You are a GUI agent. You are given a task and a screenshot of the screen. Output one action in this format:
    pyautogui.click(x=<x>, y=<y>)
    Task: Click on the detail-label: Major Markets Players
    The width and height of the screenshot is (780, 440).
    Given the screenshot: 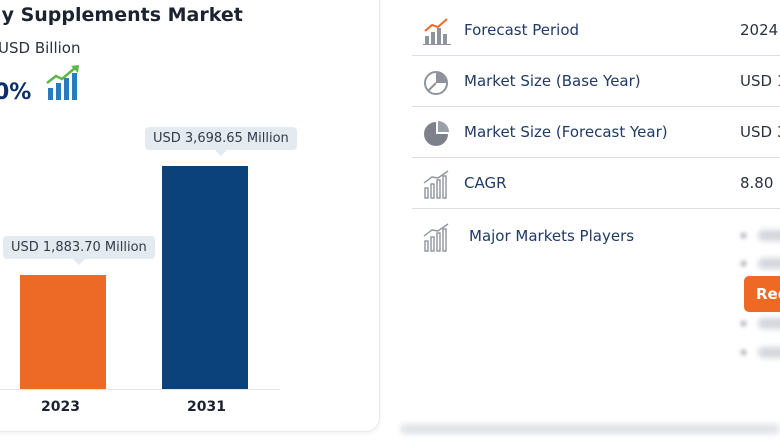 What is the action you would take?
    pyautogui.click(x=552, y=236)
    